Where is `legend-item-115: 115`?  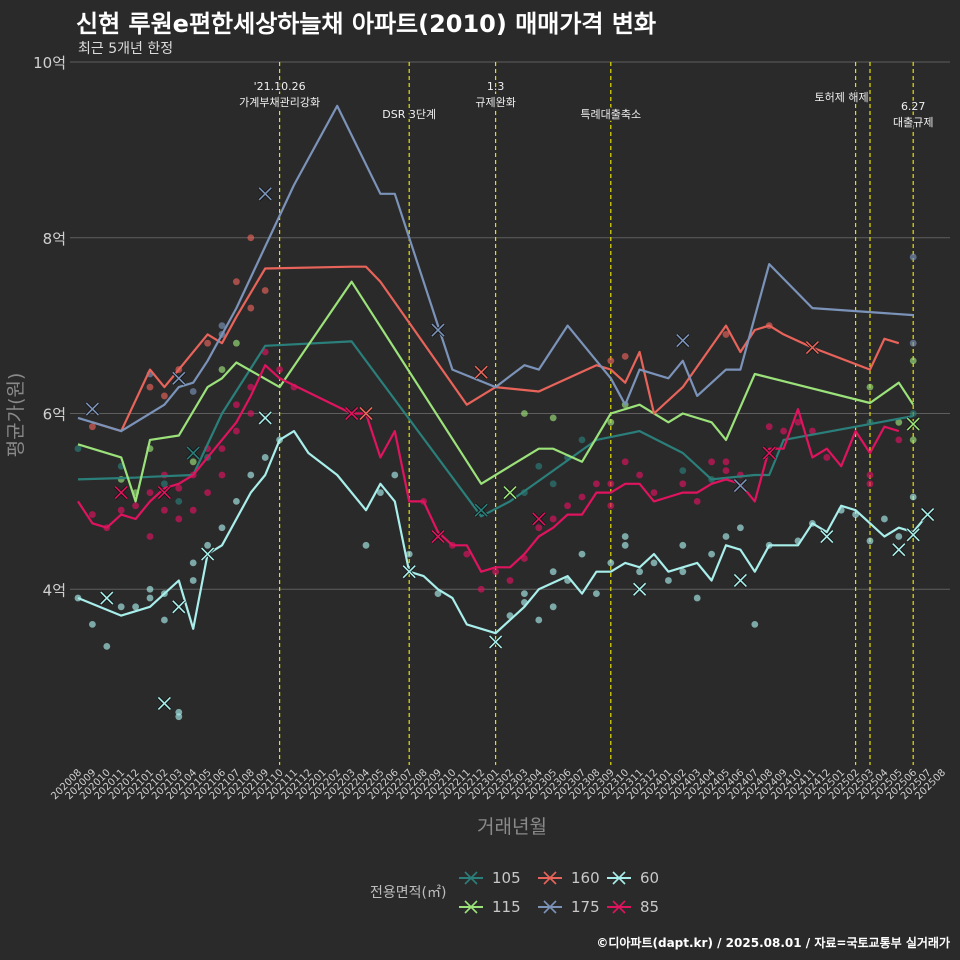
legend-item-115: 115 is located at coordinates (489, 907).